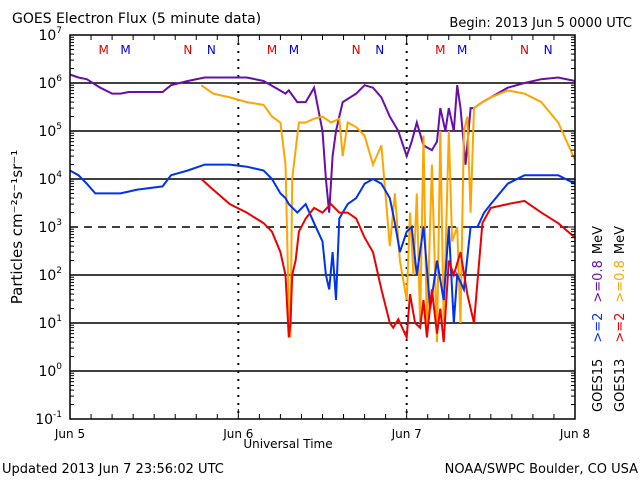  Describe the element at coordinates (574, 434) in the screenshot. I see `x-tick-label: Jun 8` at that location.